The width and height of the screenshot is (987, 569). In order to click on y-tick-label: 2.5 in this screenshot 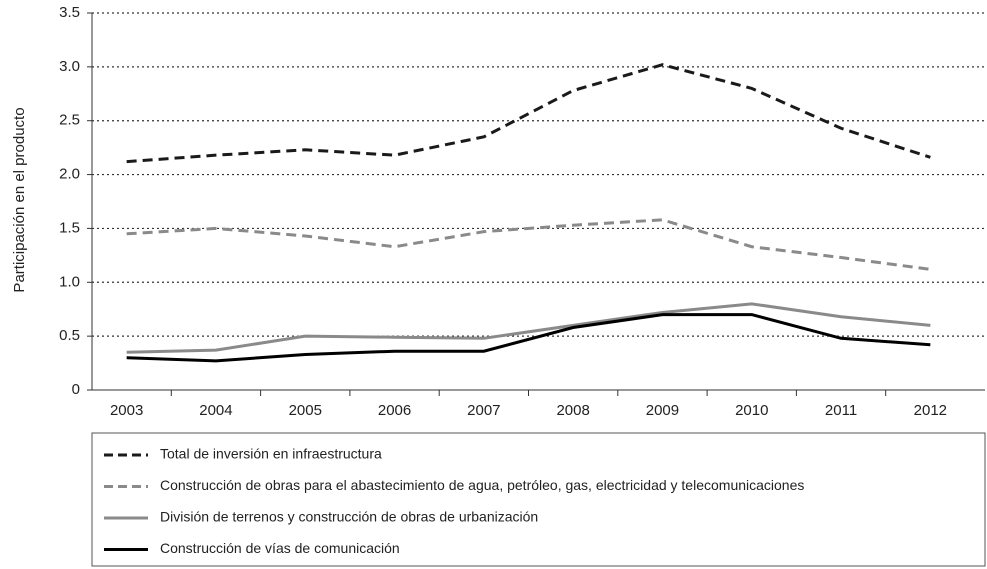, I will do `click(69, 120)`.